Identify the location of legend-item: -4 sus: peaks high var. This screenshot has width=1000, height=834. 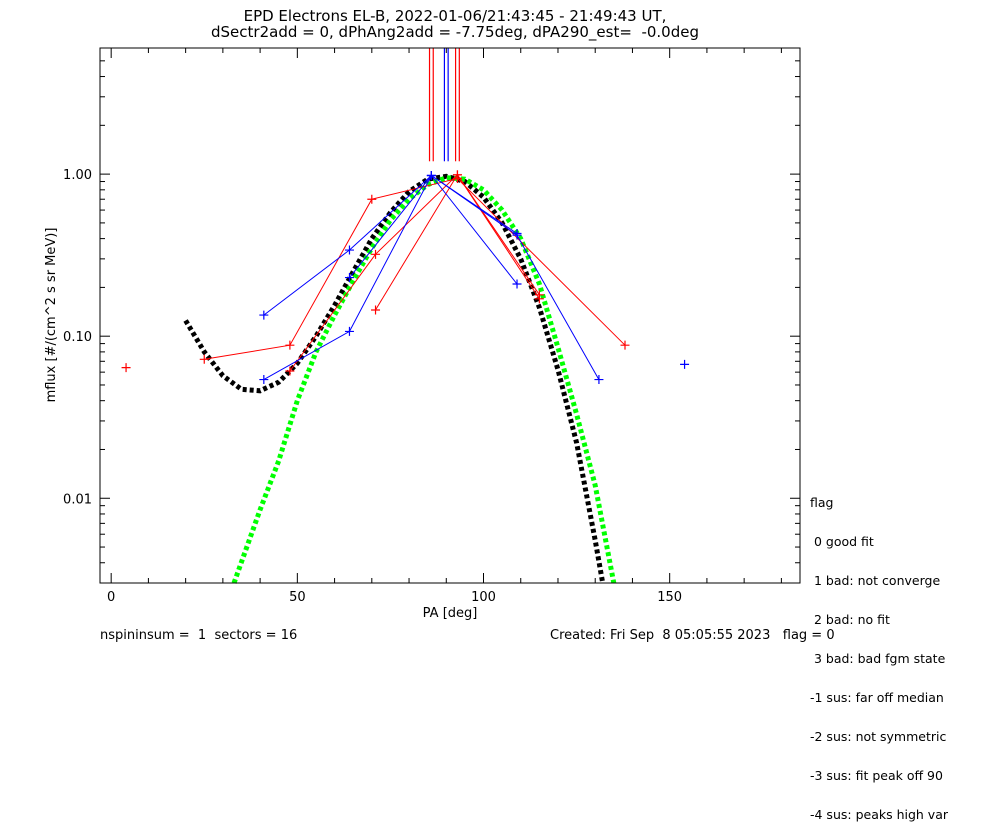
(879, 814).